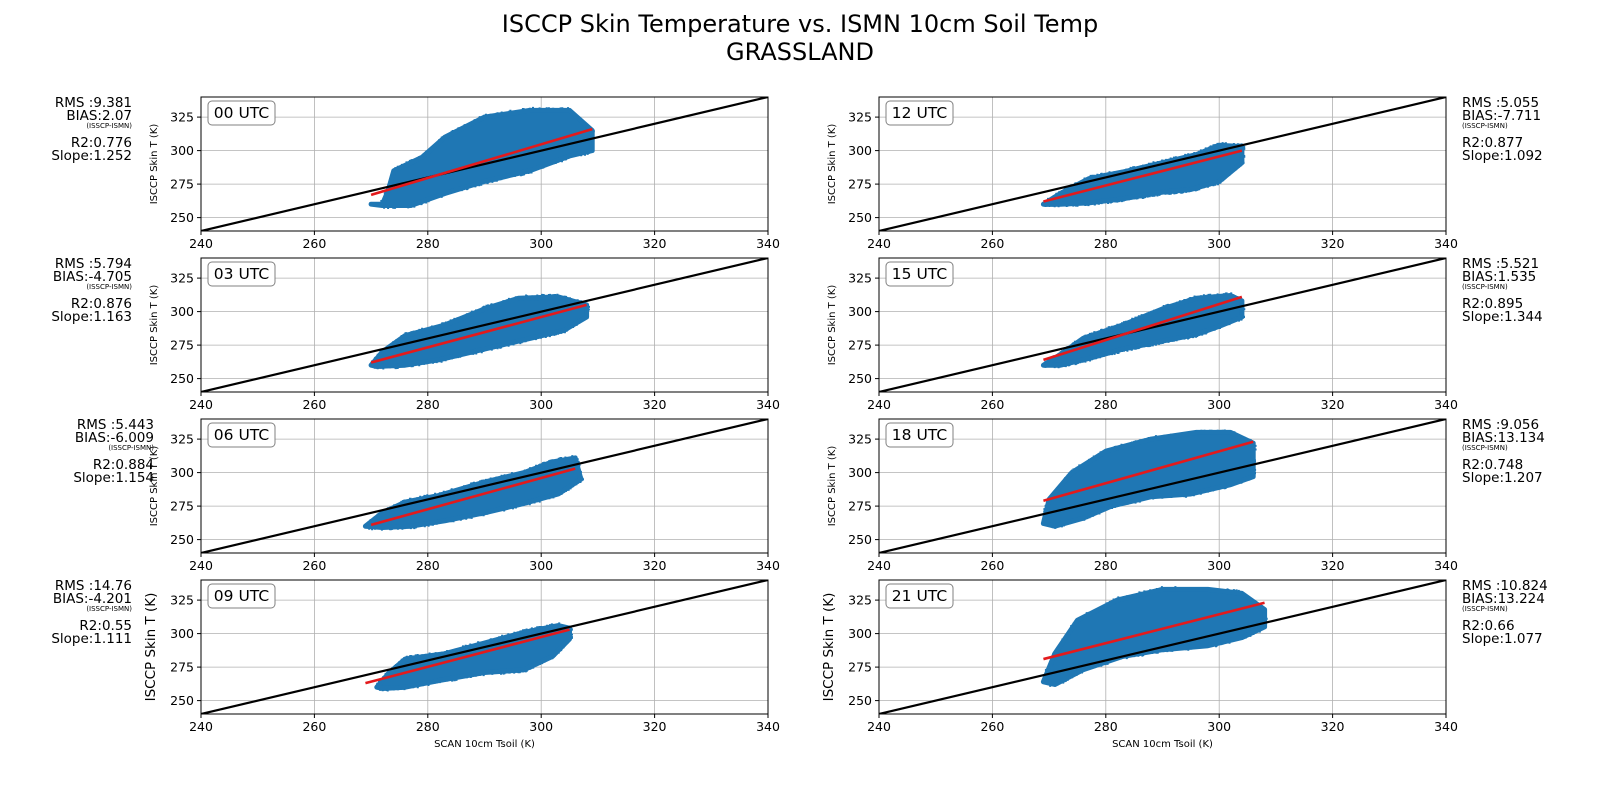  I want to click on panel-label: 12 UTC, so click(919, 113).